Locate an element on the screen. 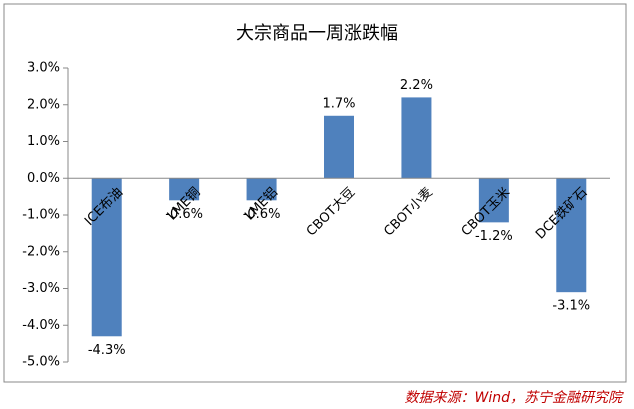 The height and width of the screenshot is (409, 634). value-label: -3.1% is located at coordinates (571, 306).